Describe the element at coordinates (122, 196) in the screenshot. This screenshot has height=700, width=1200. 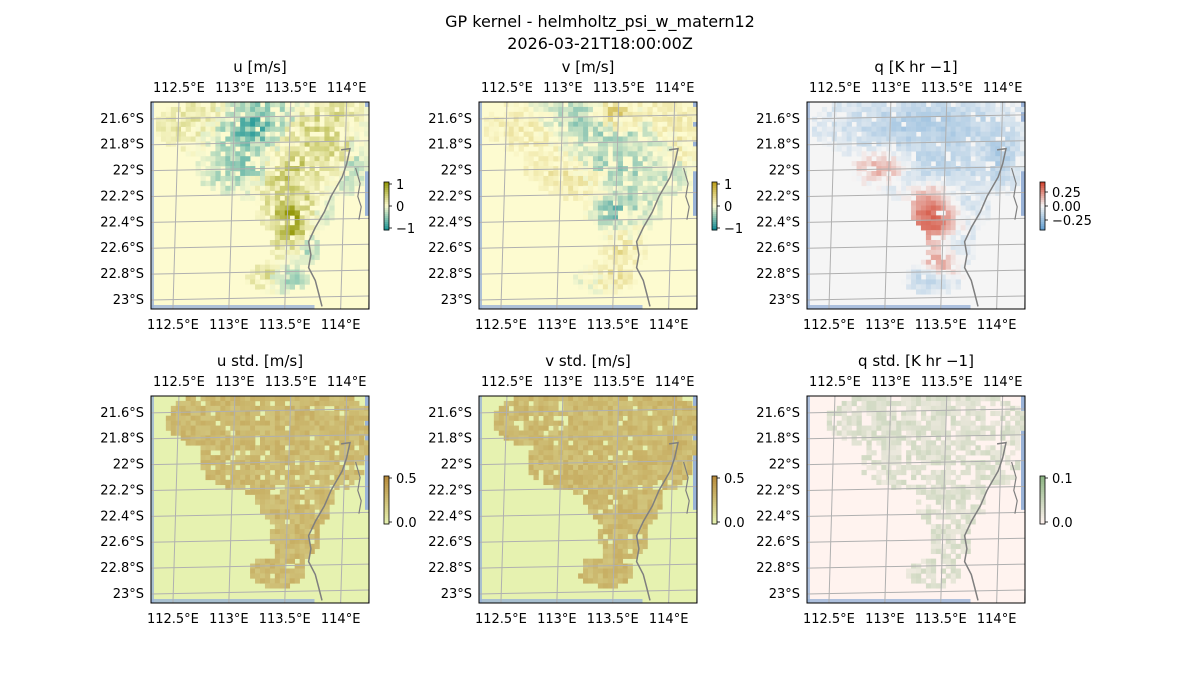
I see `y-tick-label: 22.2°S` at that location.